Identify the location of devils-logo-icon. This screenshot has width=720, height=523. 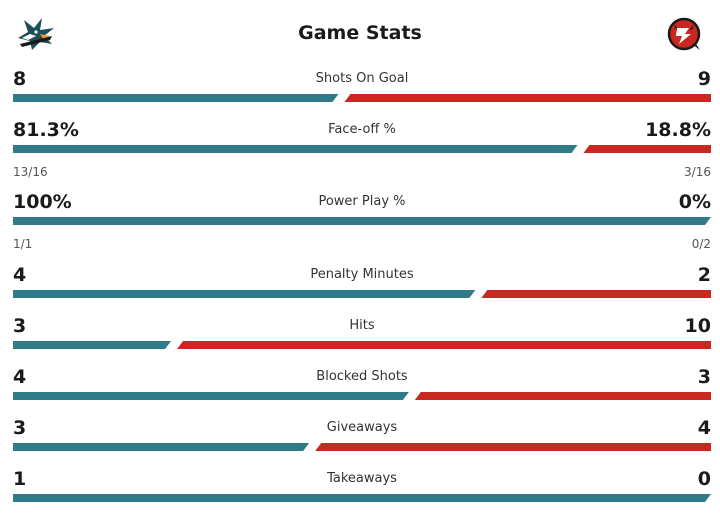
(684, 34).